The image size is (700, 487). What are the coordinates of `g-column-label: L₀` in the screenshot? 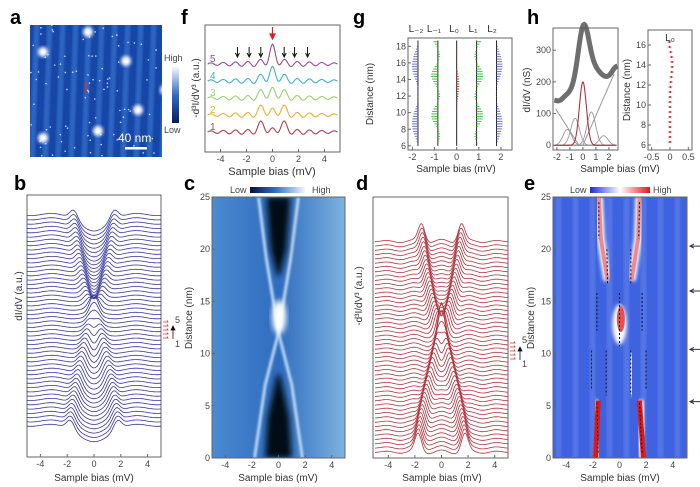 It's located at (454, 29).